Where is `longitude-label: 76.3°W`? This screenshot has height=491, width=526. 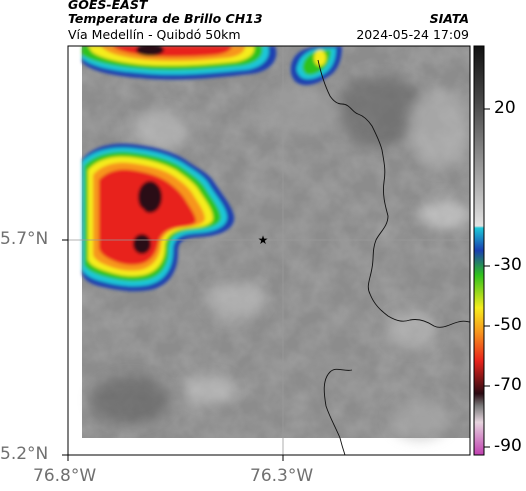 longitude-label: 76.3°W is located at coordinates (282, 476).